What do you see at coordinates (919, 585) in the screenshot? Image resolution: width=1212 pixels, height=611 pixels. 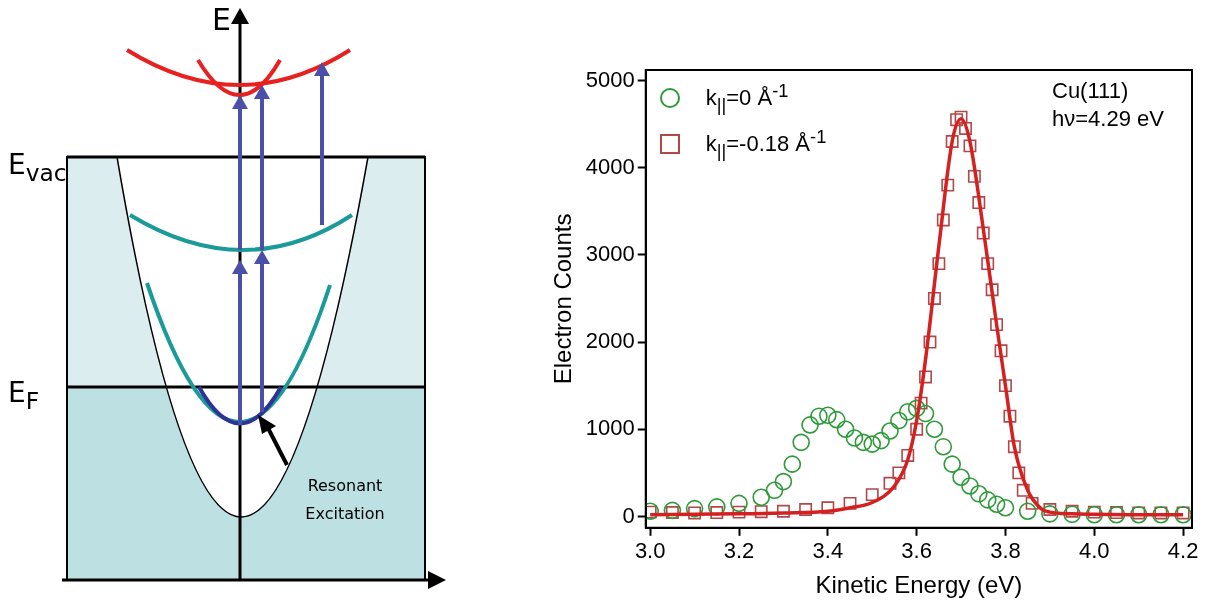 I see `x-axis-title: Kinetic Energy (eV)` at bounding box center [919, 585].